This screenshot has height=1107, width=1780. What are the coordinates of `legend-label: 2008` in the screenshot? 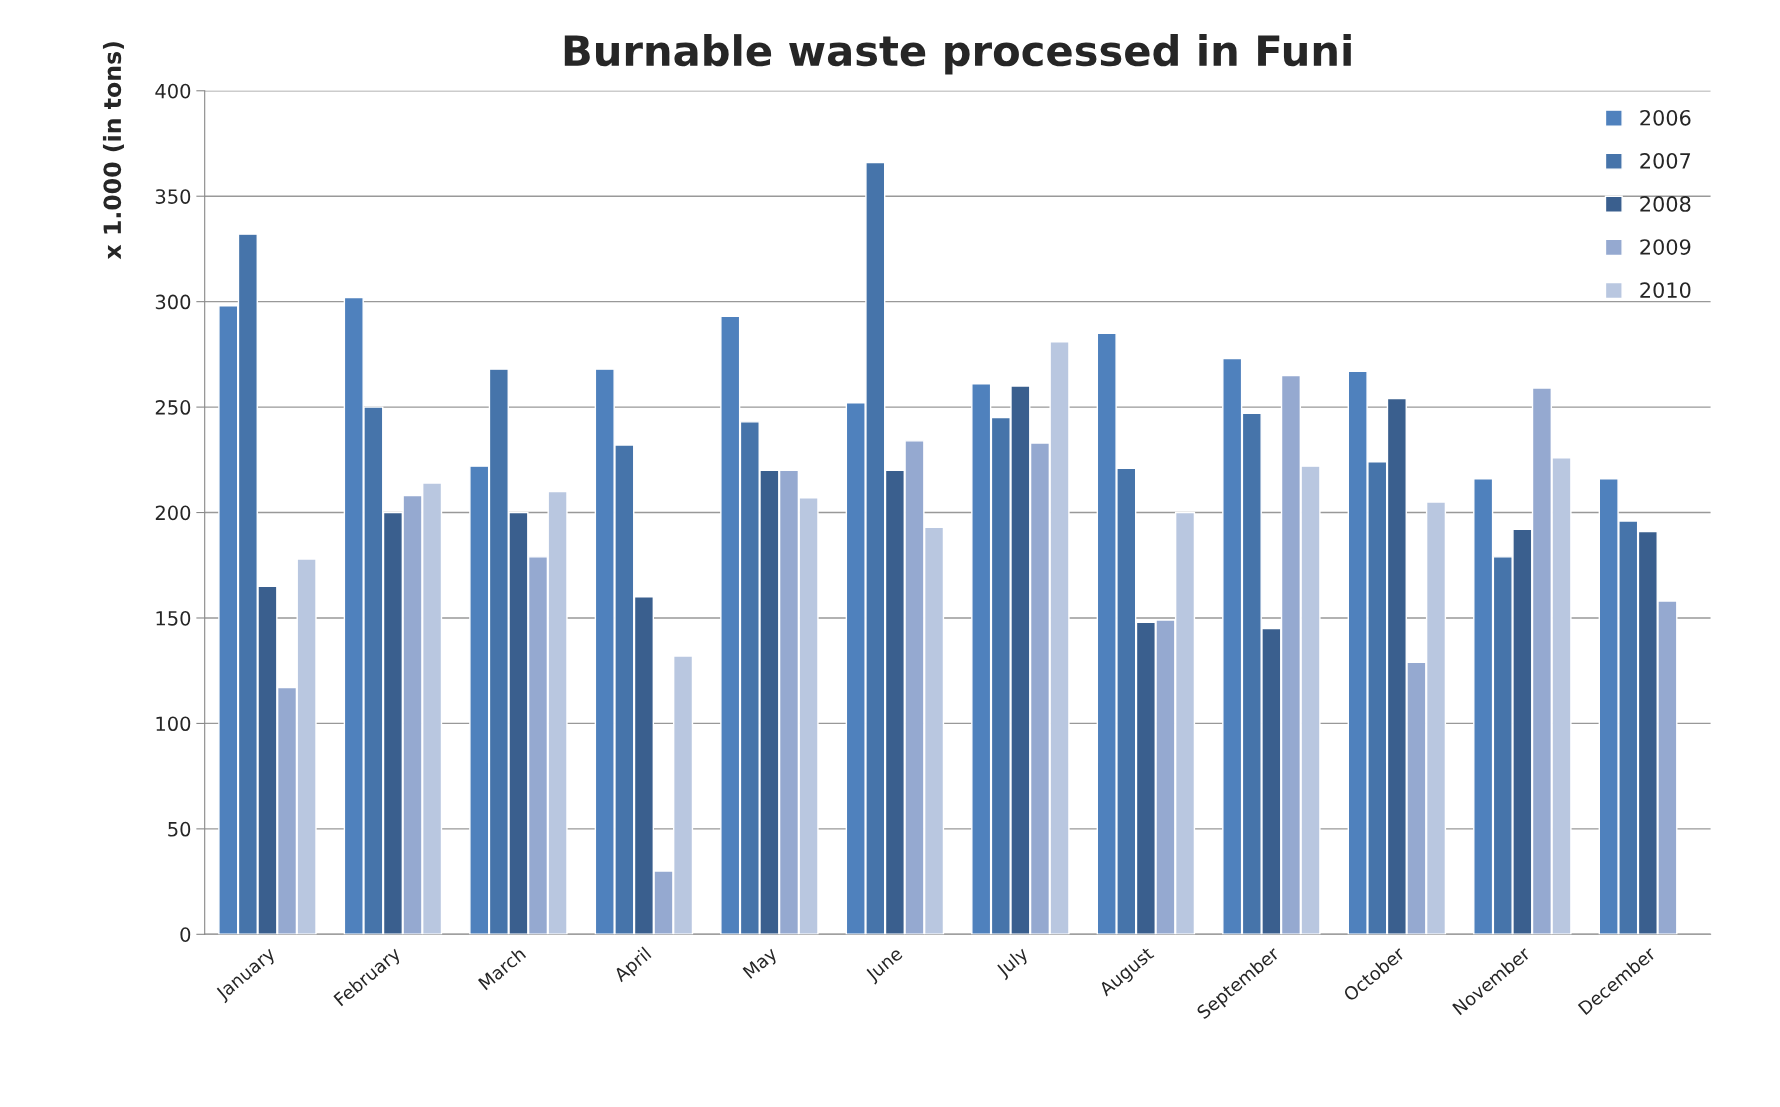 It's located at (1665, 204).